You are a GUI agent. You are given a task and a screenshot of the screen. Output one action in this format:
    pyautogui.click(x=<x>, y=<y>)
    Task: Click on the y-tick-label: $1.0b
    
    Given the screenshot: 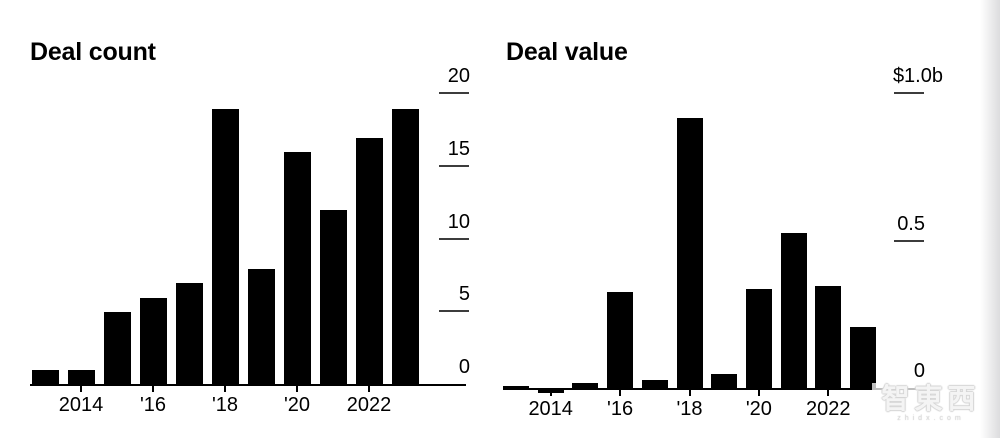 What is the action you would take?
    pyautogui.click(x=917, y=76)
    